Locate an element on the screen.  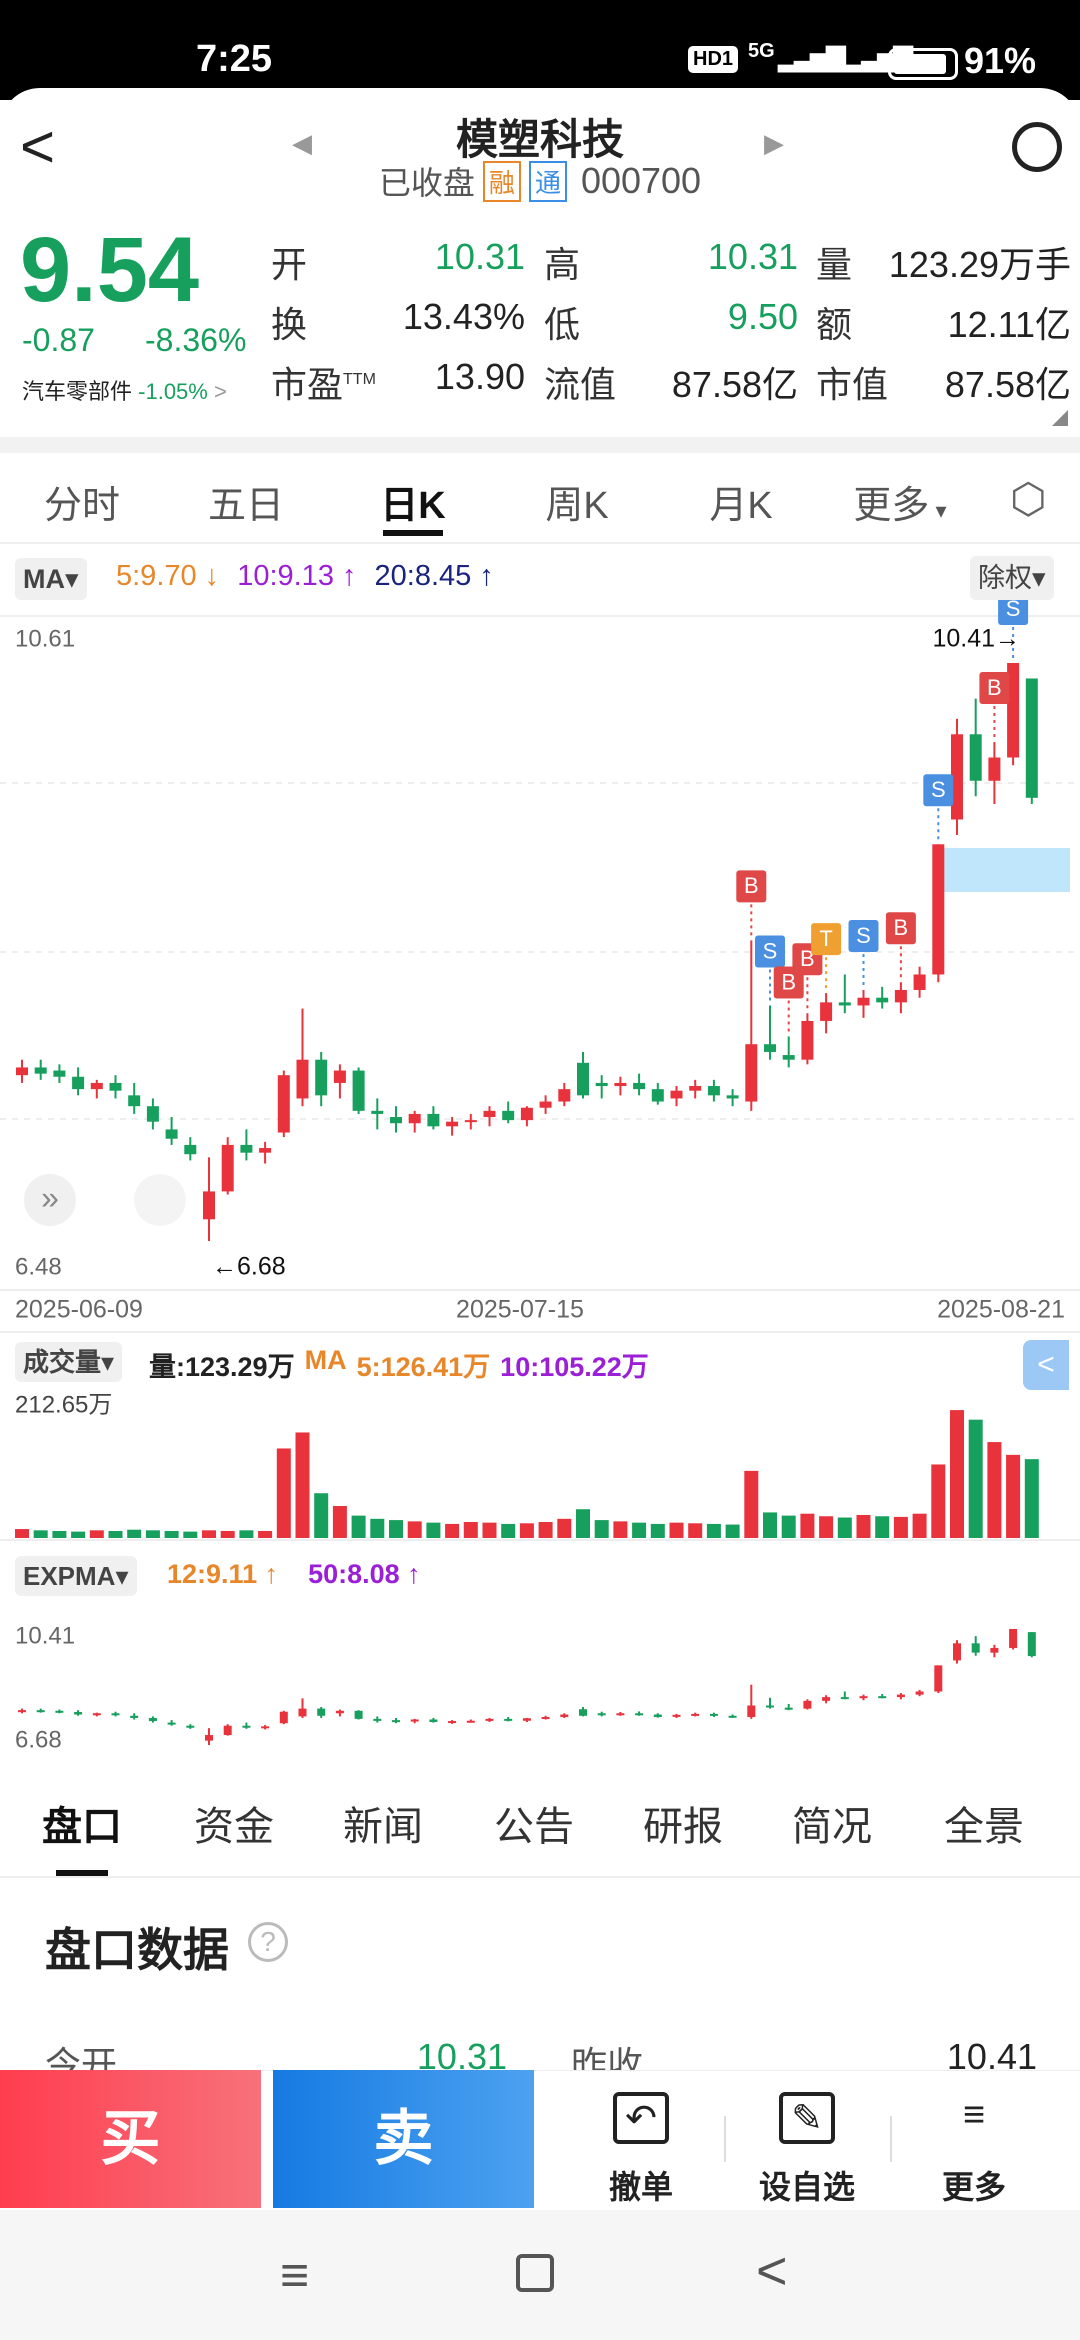
action-divider is located at coordinates (891, 2139).